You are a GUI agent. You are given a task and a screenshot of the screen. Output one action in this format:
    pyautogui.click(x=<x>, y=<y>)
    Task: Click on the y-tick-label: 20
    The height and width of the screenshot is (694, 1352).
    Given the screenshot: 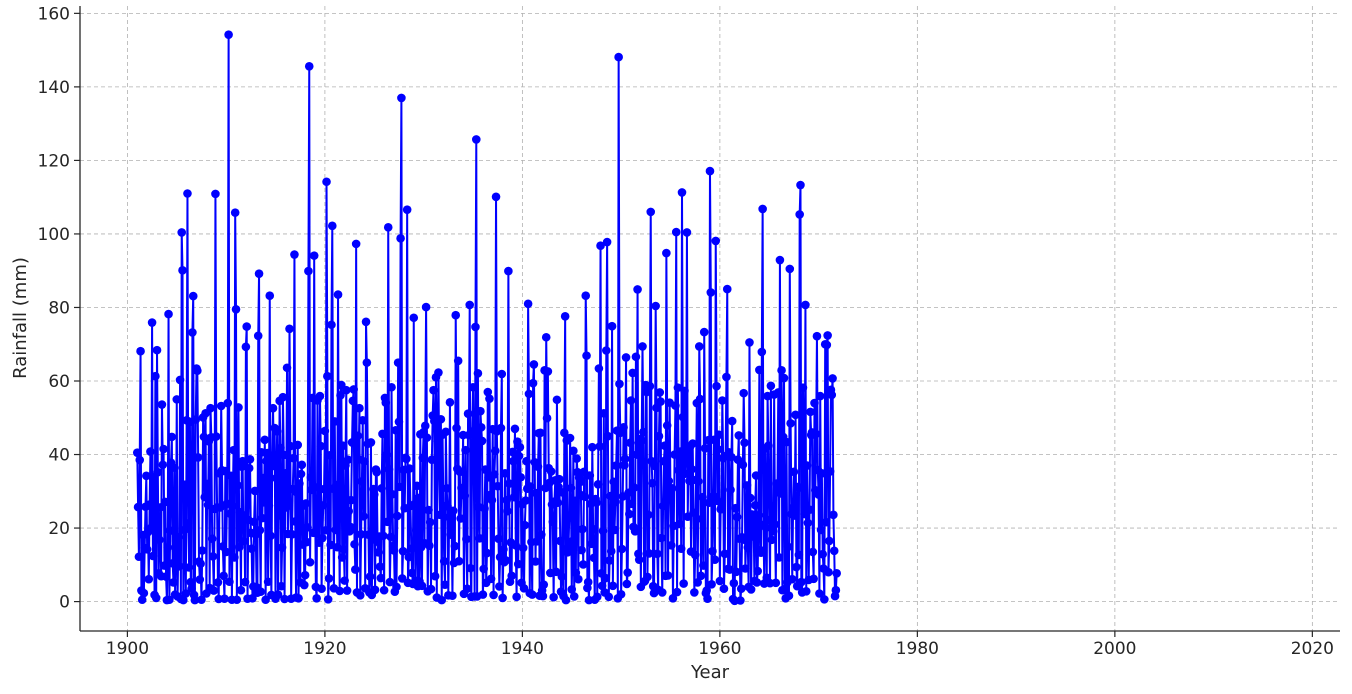 What is the action you would take?
    pyautogui.click(x=59, y=529)
    